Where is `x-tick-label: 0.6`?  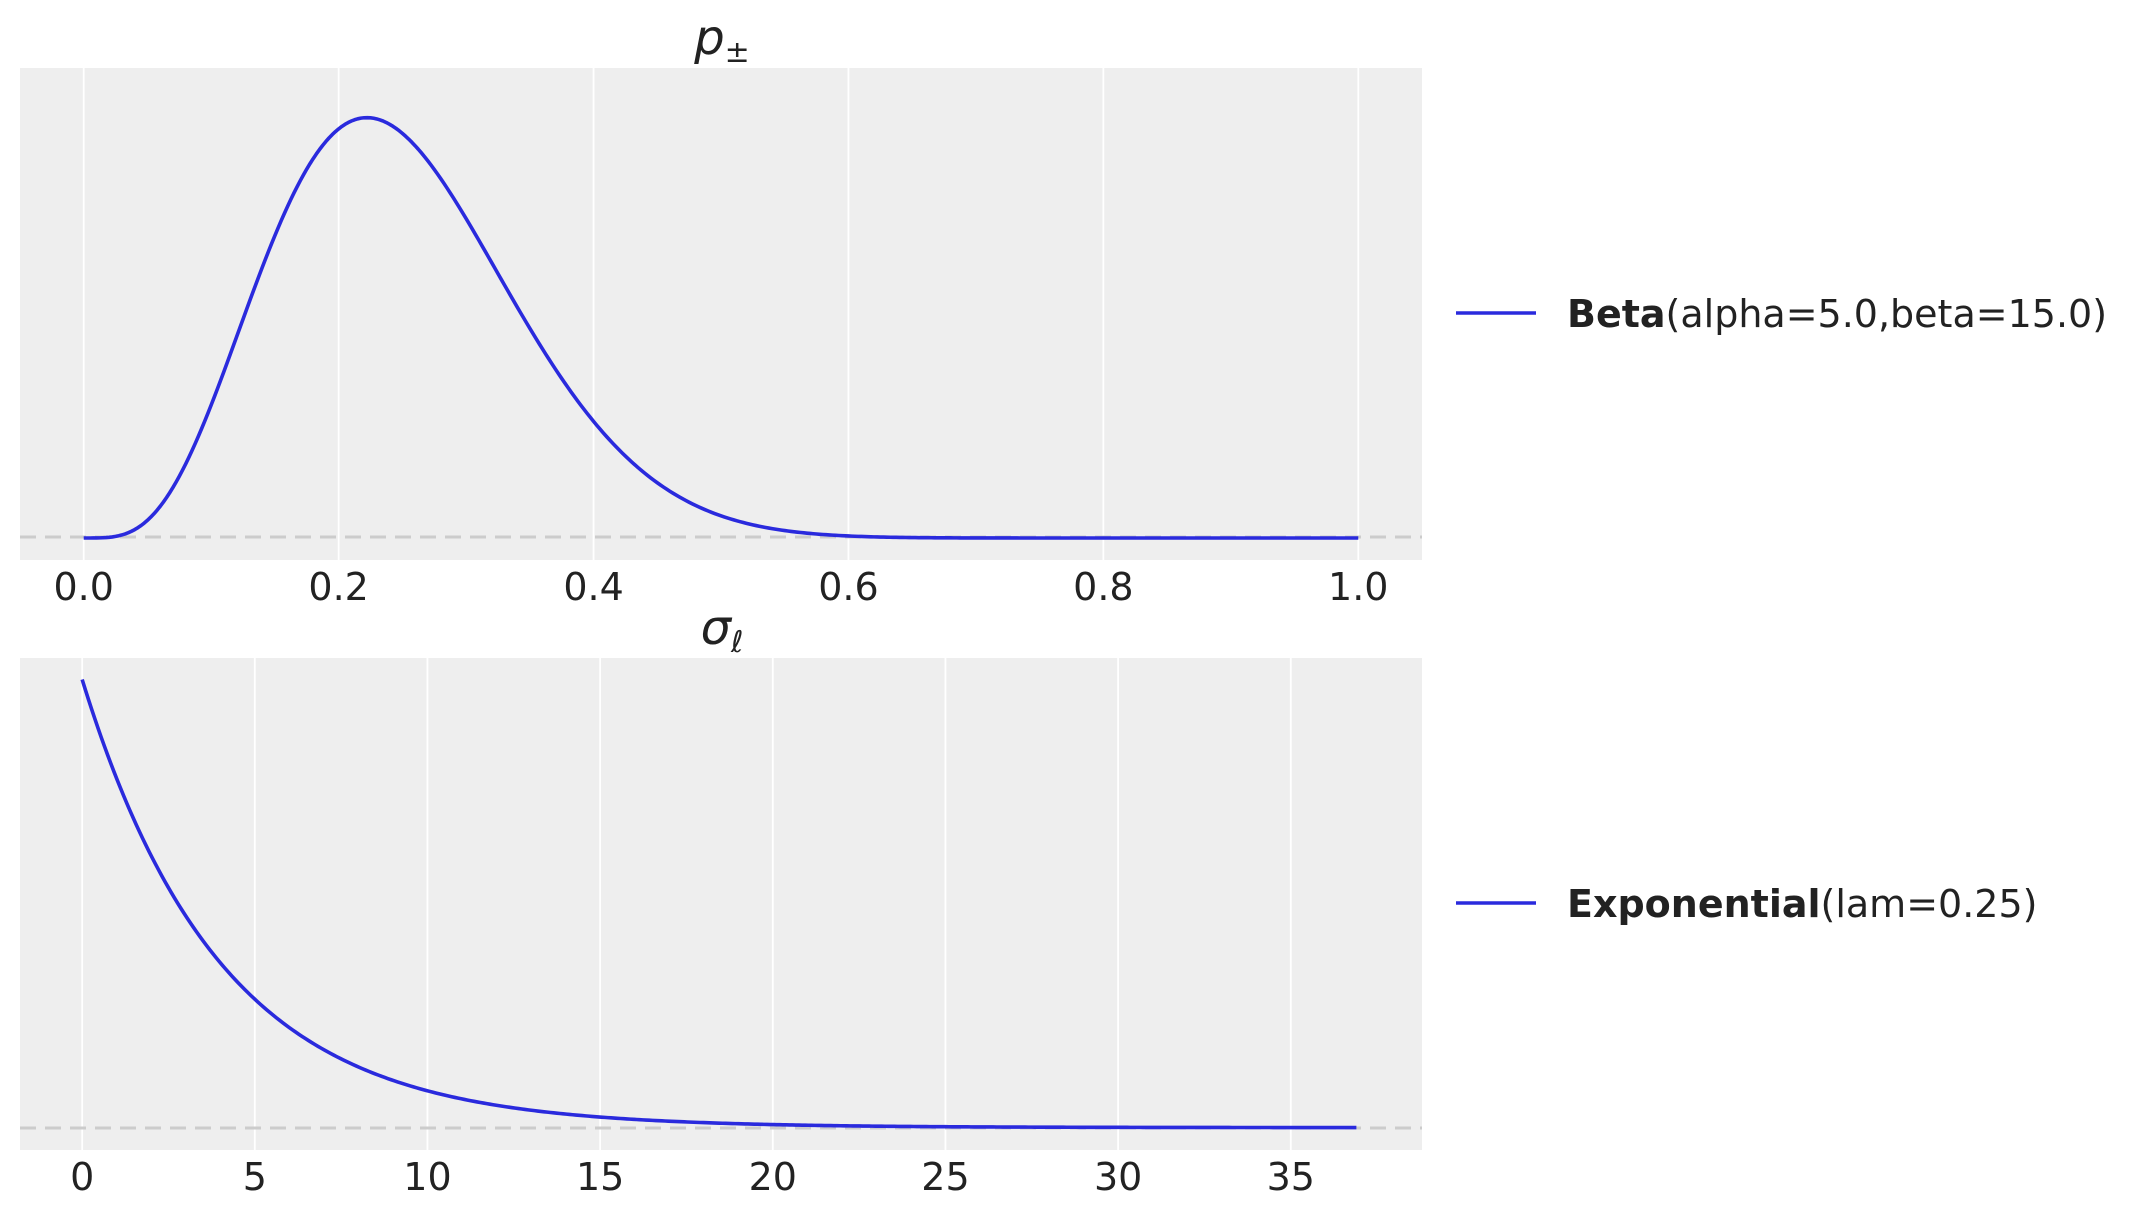
x-tick-label: 0.6 is located at coordinates (848, 587).